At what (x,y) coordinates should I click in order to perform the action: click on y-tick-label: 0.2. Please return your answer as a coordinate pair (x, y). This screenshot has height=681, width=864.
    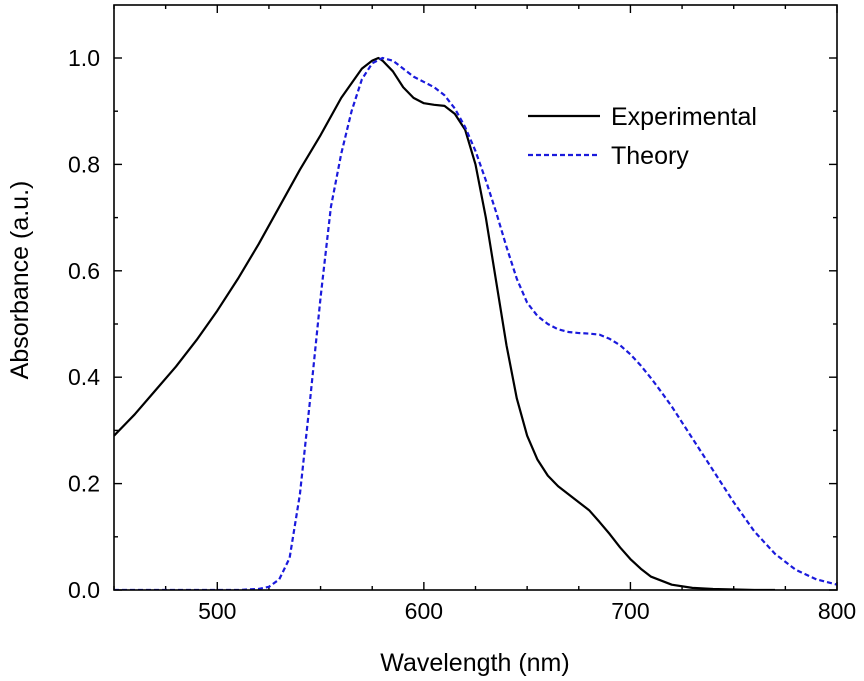
    Looking at the image, I should click on (84, 484).